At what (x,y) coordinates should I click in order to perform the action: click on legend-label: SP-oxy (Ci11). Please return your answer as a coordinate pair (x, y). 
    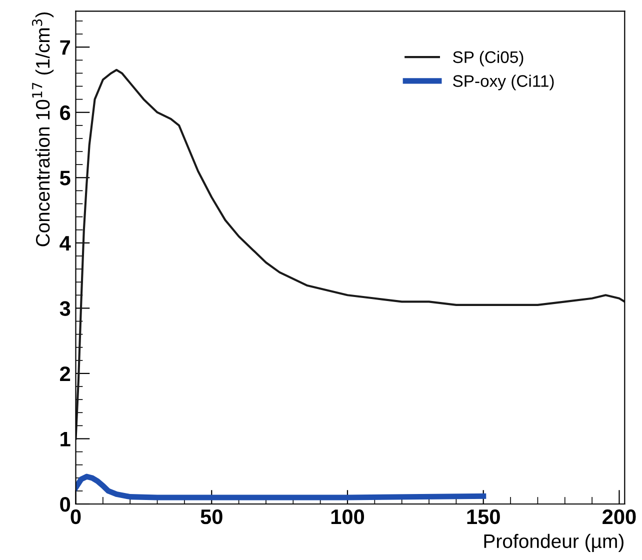
    Looking at the image, I should click on (503, 82).